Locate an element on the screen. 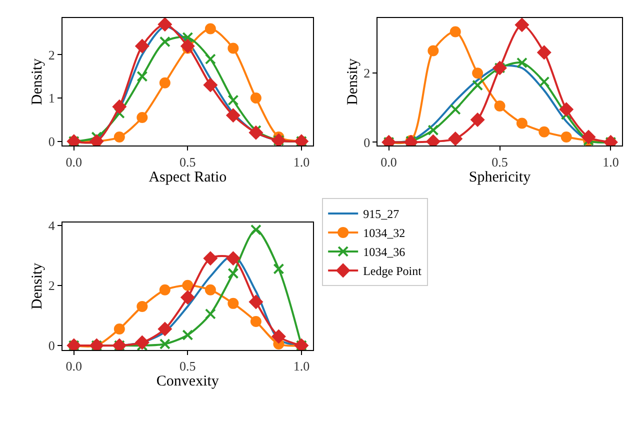  legend-label: 915_27 is located at coordinates (381, 214).